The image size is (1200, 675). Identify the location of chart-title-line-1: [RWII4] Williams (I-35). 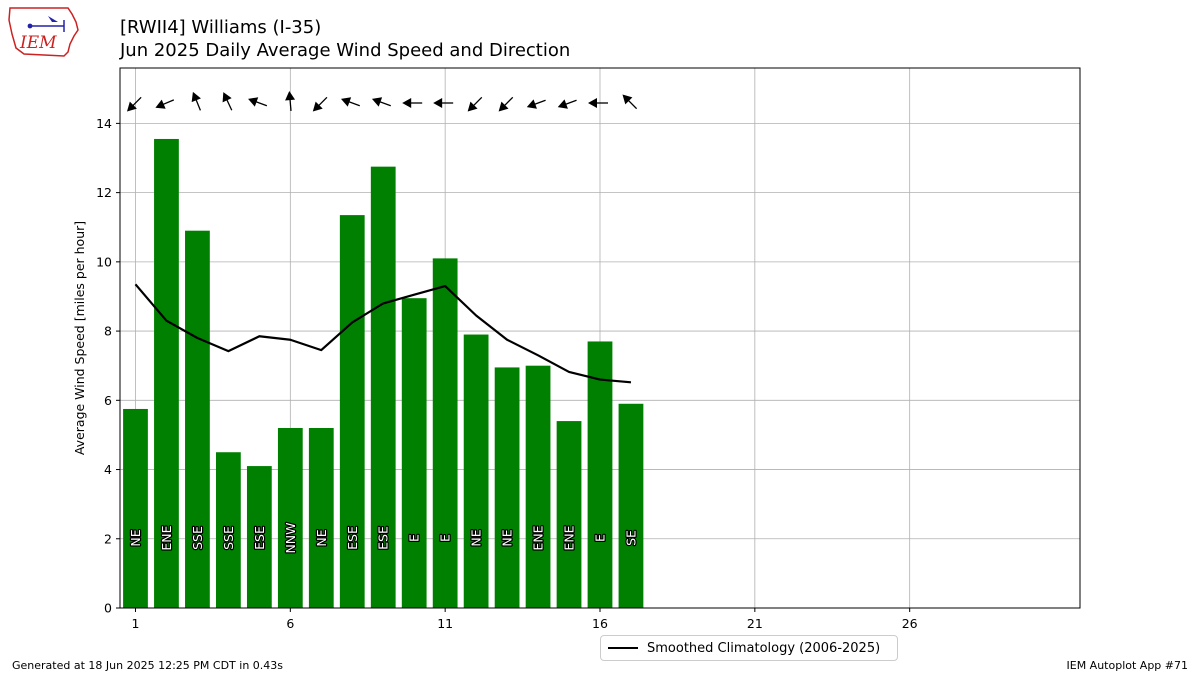
(221, 27).